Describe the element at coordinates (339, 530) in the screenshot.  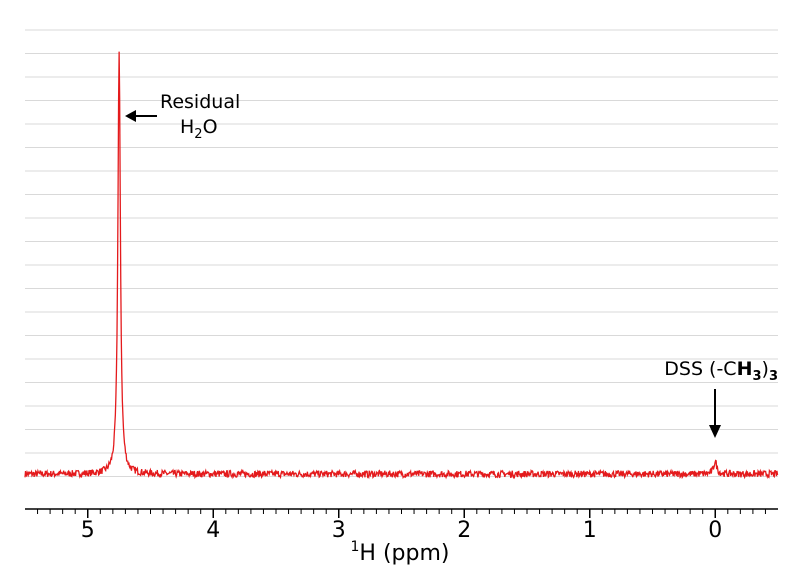
I see `x-tick-label: 3` at that location.